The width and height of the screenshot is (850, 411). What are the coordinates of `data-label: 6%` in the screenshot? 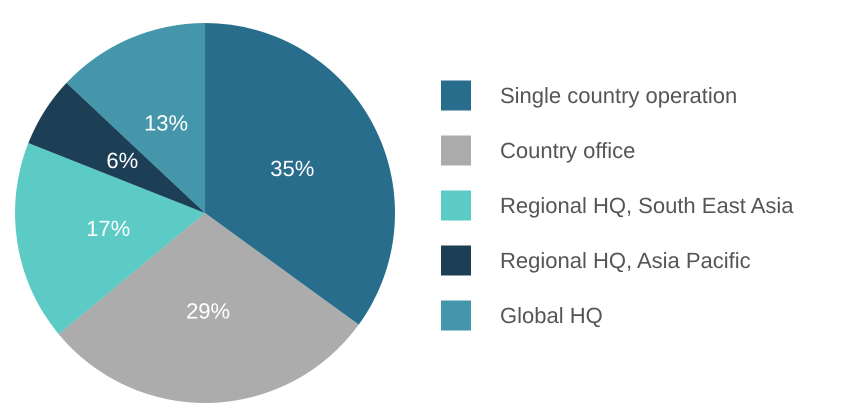 It's located at (122, 160).